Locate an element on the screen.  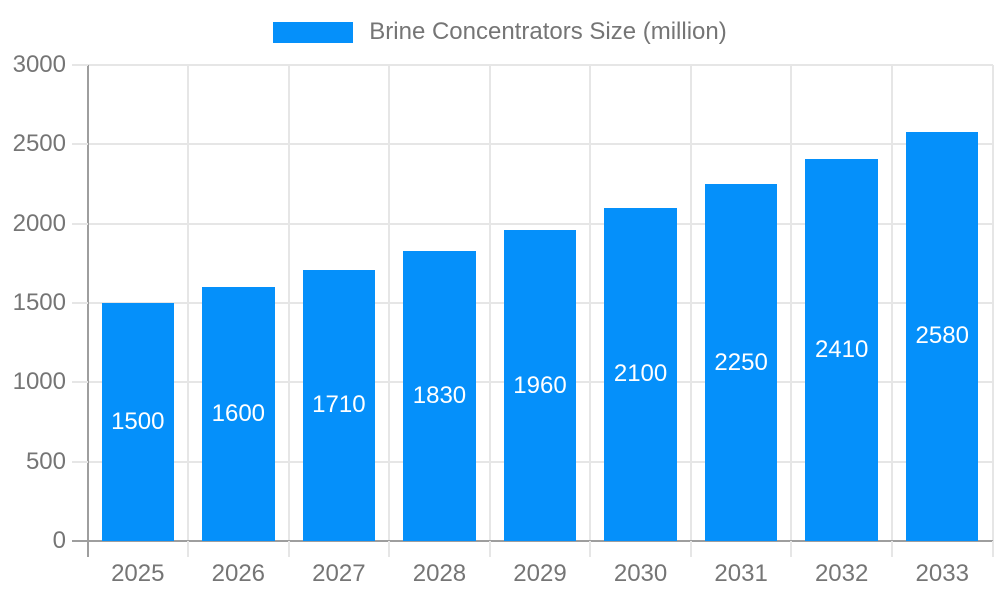
x-tick-label: 2030 is located at coordinates (640, 573).